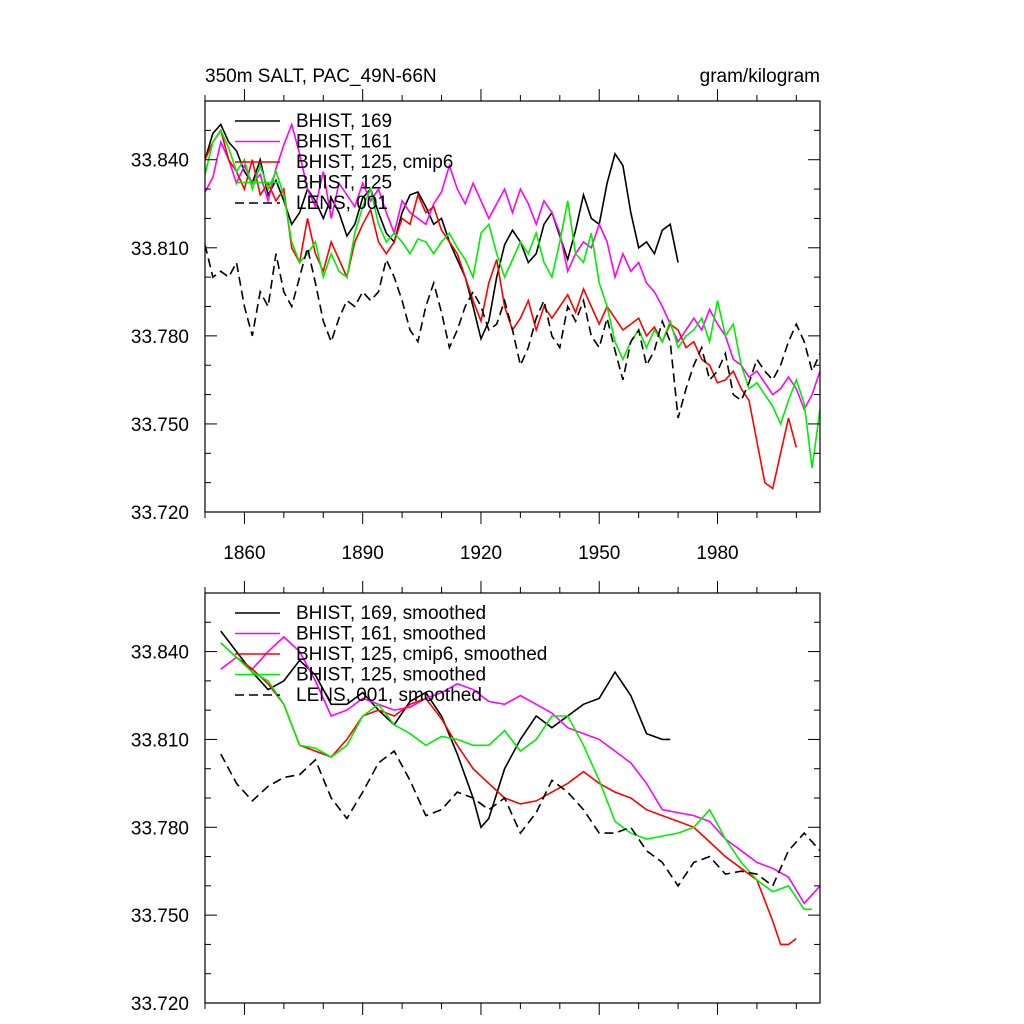 The width and height of the screenshot is (1024, 1024). I want to click on x-tick-label: 1980, so click(717, 553).